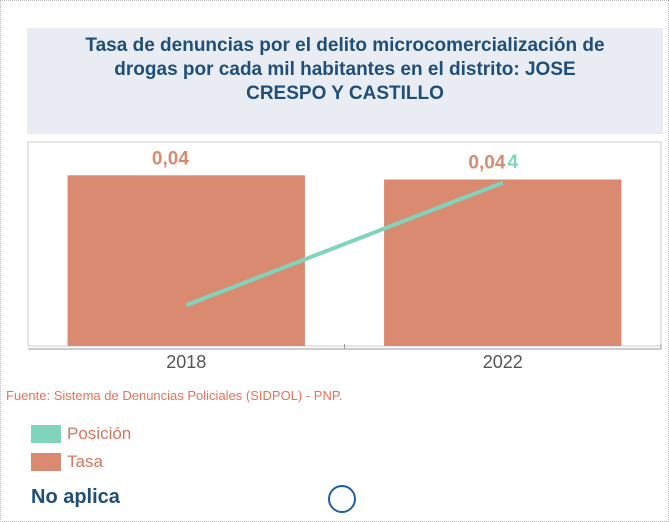  Describe the element at coordinates (85, 461) in the screenshot. I see `legend-label: Tasa` at that location.